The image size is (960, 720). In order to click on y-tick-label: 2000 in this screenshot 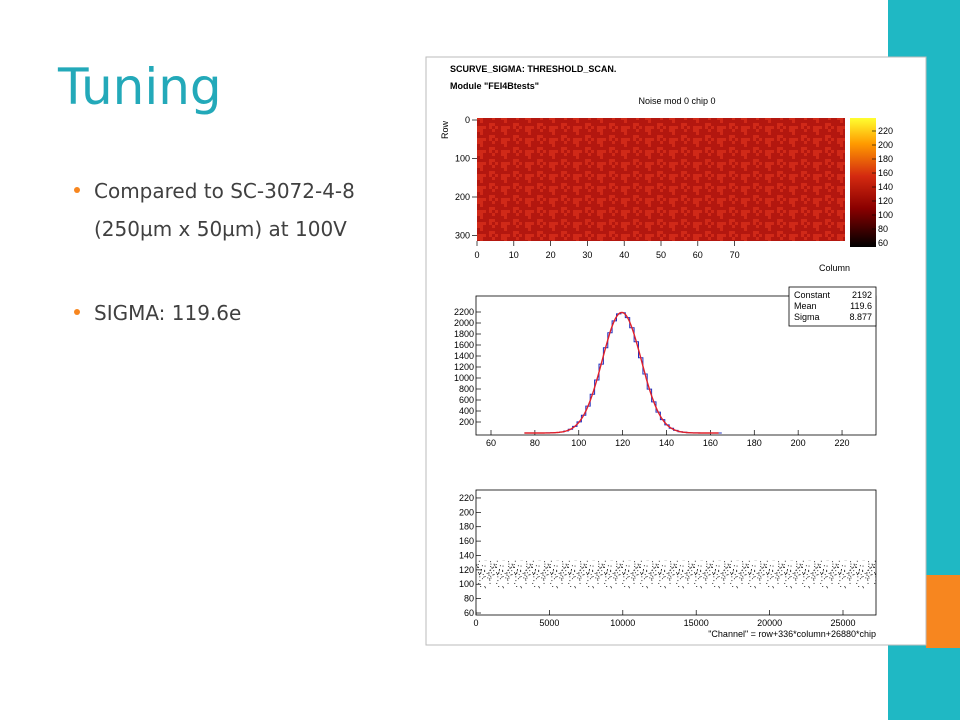, I will do `click(464, 323)`.